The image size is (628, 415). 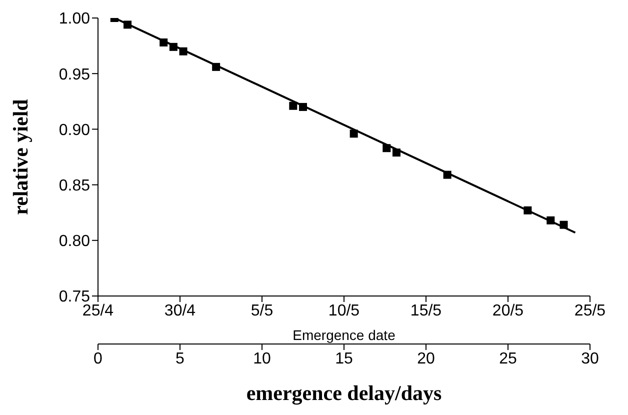 I want to click on point, so click(x=293, y=106).